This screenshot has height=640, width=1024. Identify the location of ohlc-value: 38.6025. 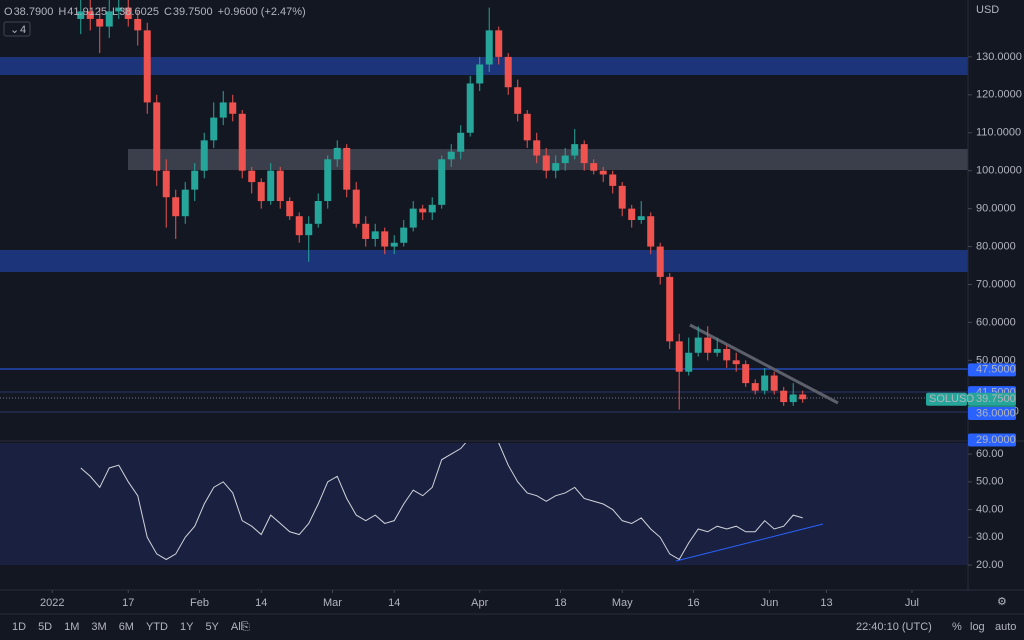
(139, 12).